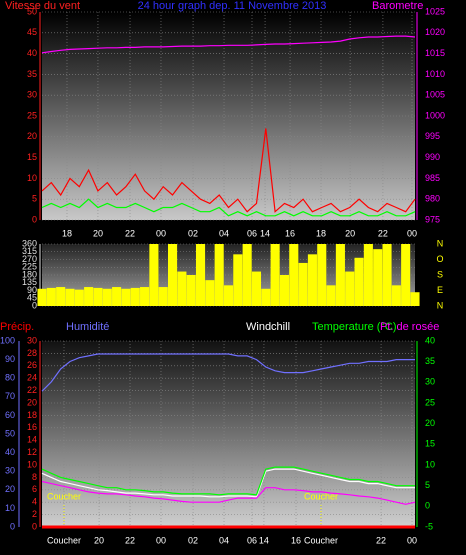 This screenshot has height=555, width=466. Describe the element at coordinates (10, 415) in the screenshot. I see `y3-tick-label: 60` at that location.